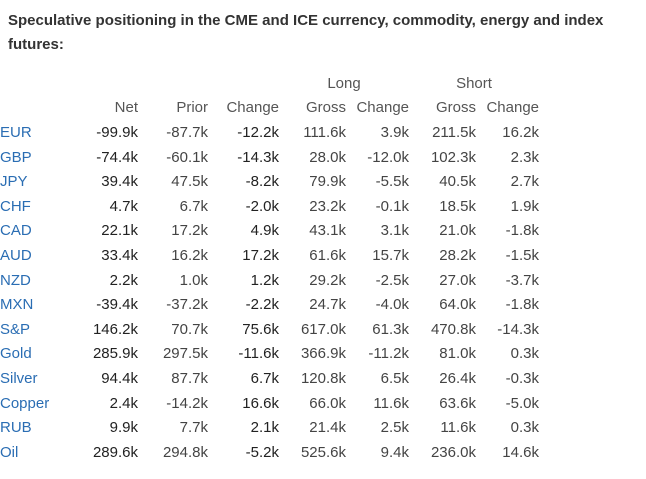  Describe the element at coordinates (457, 378) in the screenshot. I see `short-gross-cell: 26.4k` at that location.